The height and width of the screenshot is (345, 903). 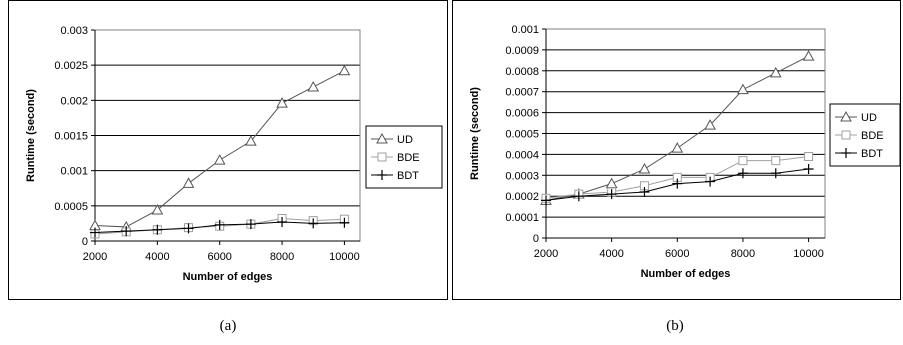 I want to click on chart-b-legend-marker-bde, so click(x=846, y=135).